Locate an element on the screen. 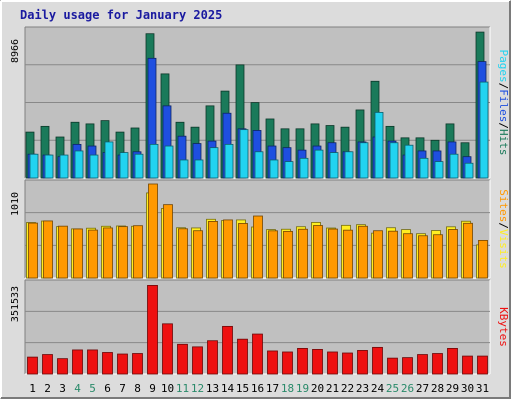  x-tick-label: 17 is located at coordinates (272, 388).